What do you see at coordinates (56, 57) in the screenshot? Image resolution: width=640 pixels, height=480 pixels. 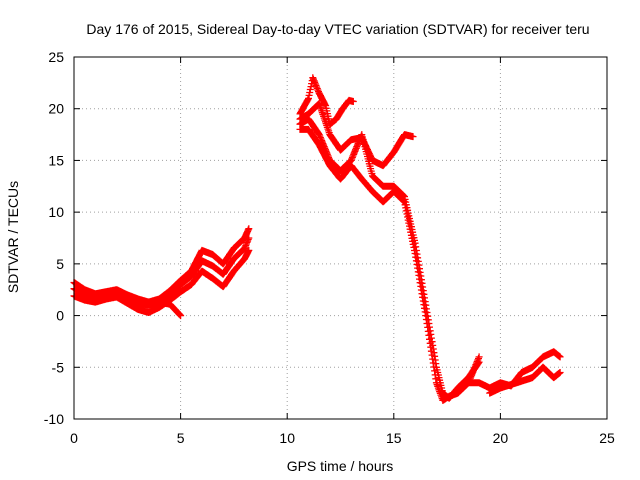 I see `y-tick-label: 25` at bounding box center [56, 57].